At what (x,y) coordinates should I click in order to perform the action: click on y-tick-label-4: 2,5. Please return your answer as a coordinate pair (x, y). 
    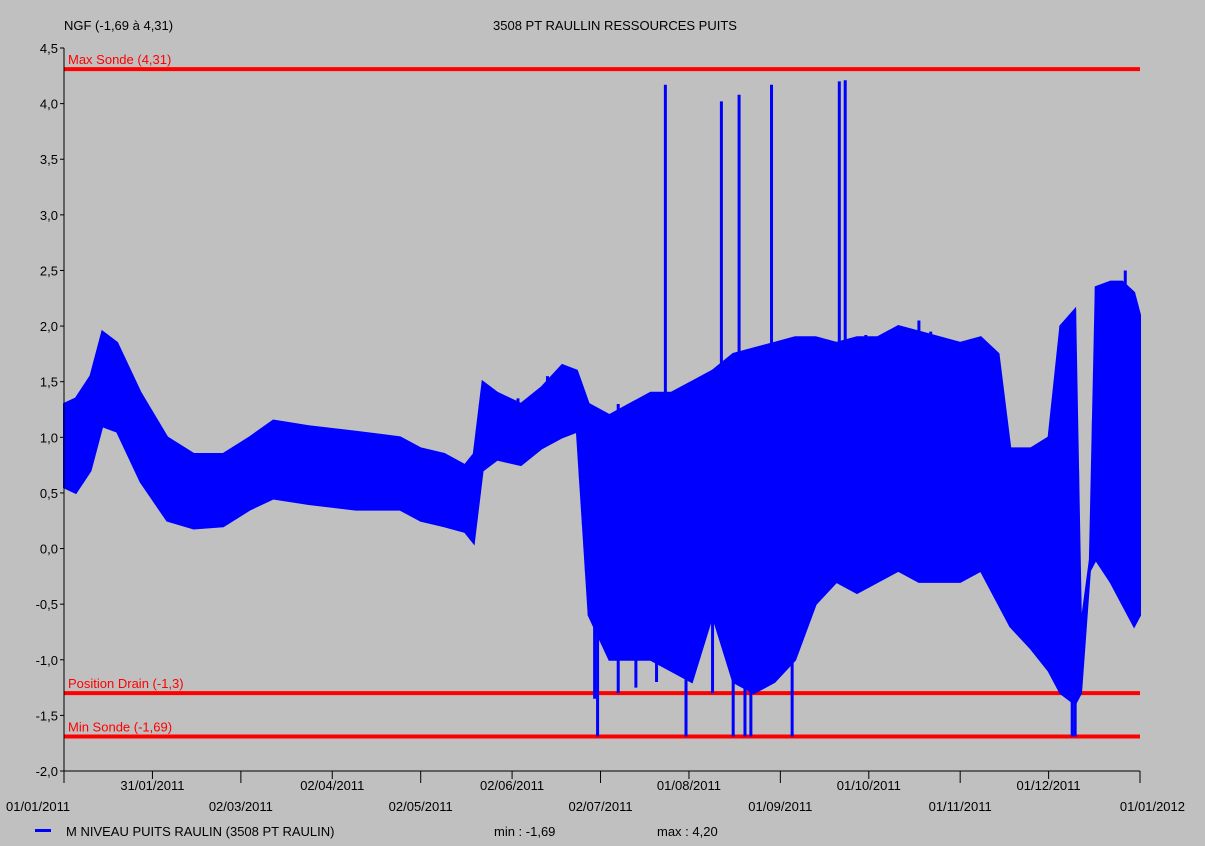
    Looking at the image, I should click on (49, 270).